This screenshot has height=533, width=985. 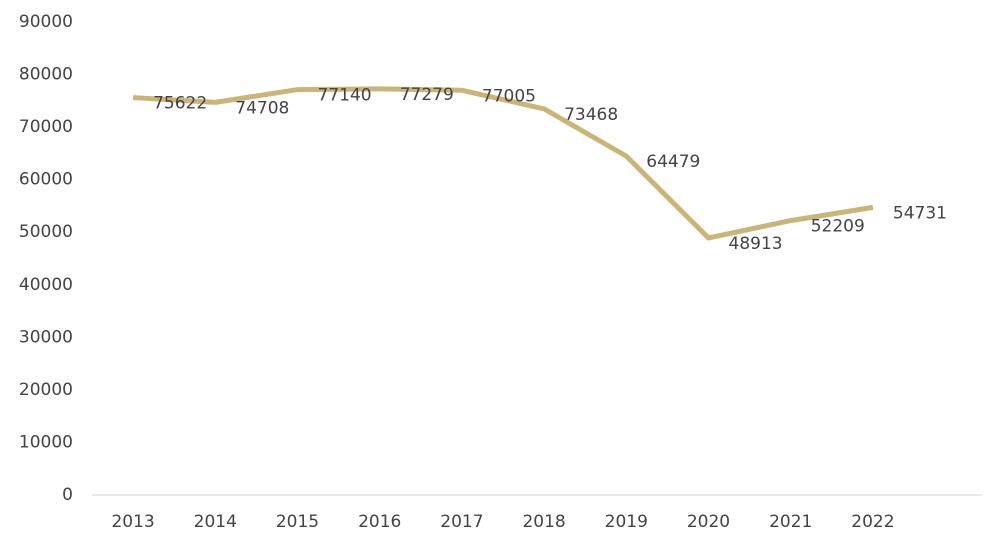 What do you see at coordinates (46, 285) in the screenshot?
I see `y-tick-label: 40000` at bounding box center [46, 285].